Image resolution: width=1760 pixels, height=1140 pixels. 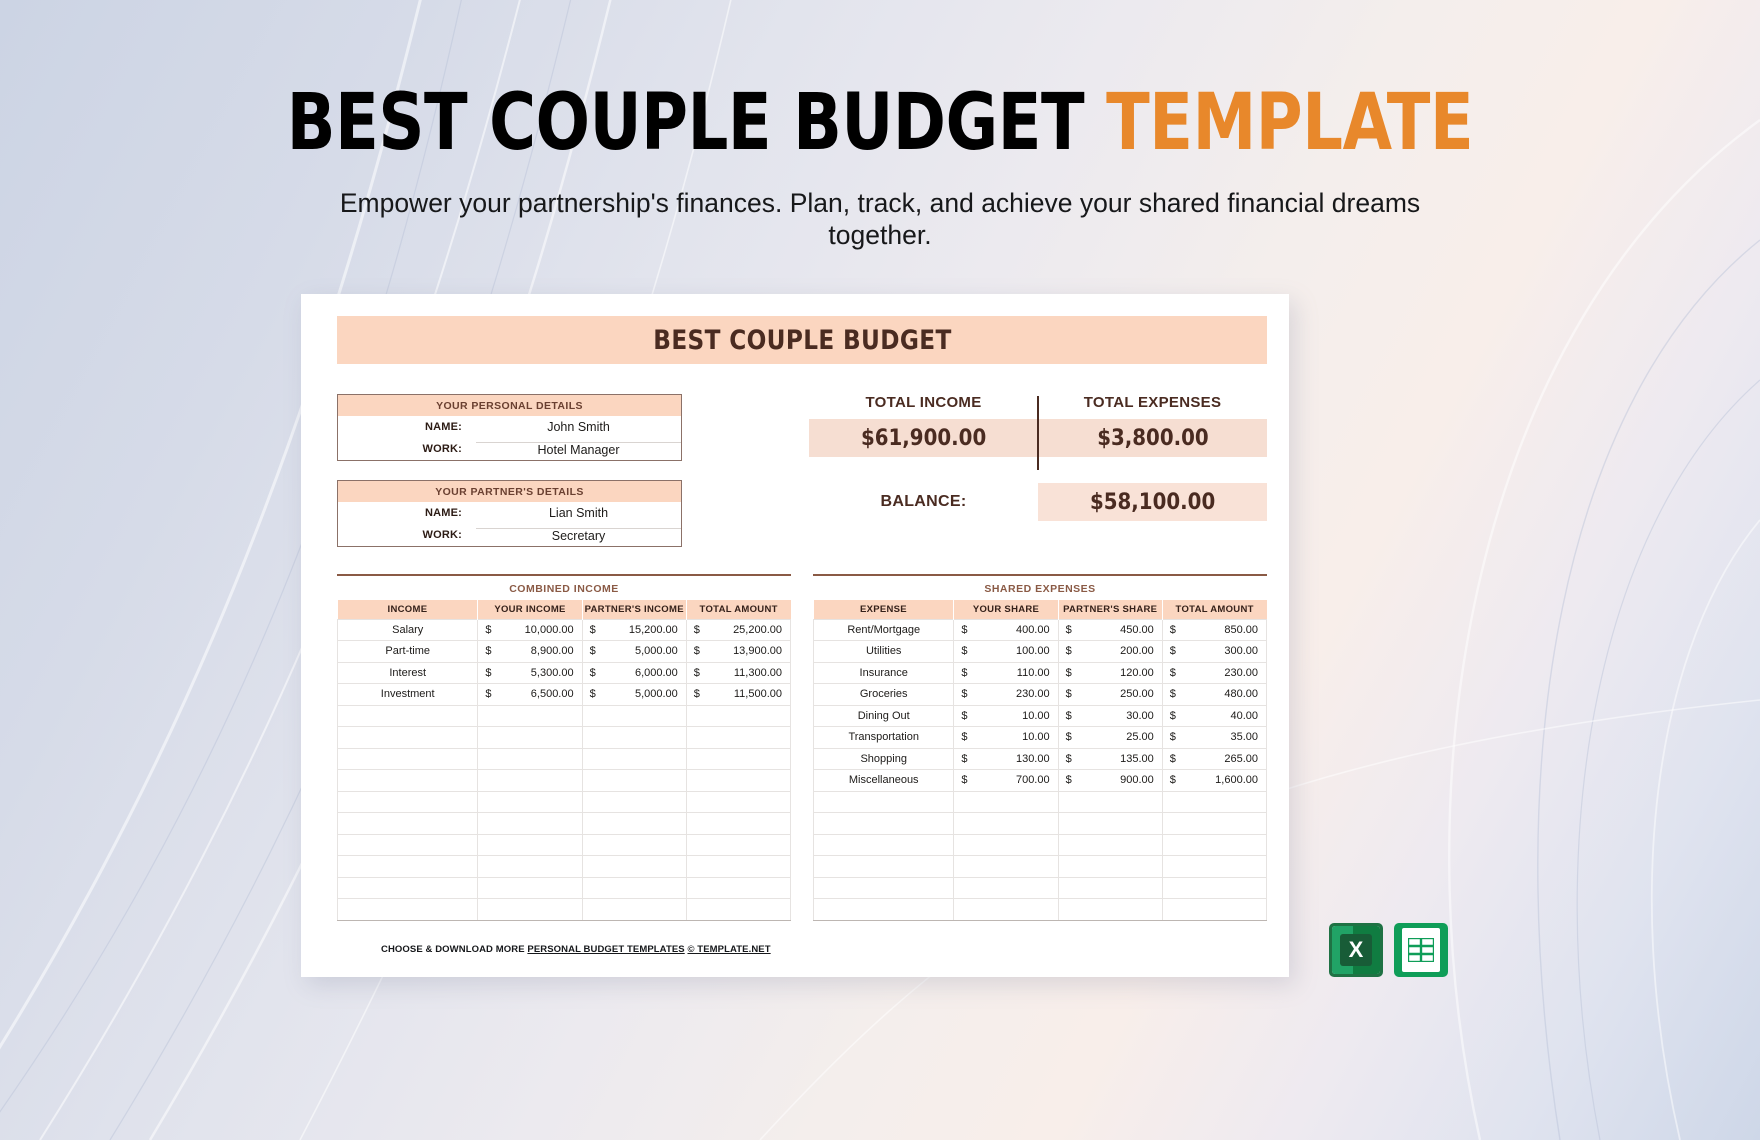 I want to click on income-row-total: $11,300.00, so click(x=738, y=672).